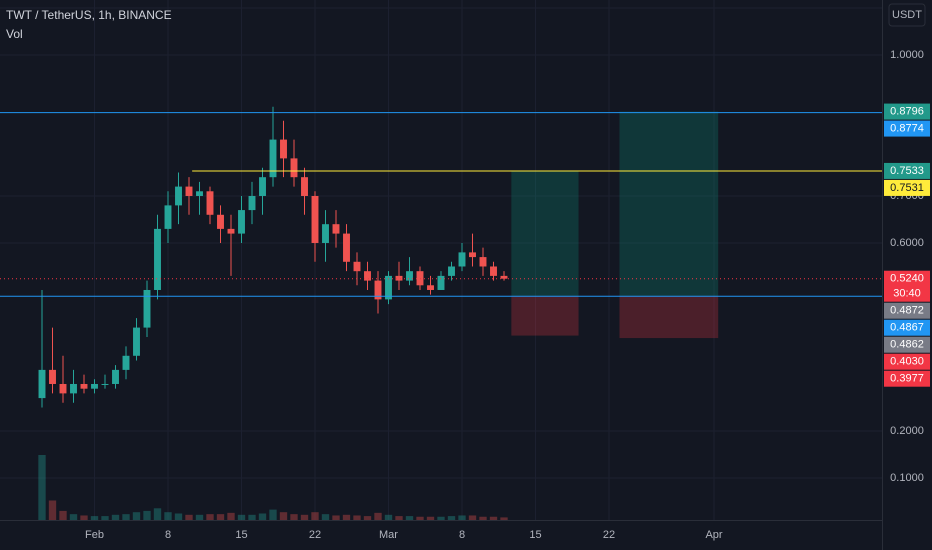  Describe the element at coordinates (907, 279) in the screenshot. I see `price-tag-label: 0.5240` at that location.